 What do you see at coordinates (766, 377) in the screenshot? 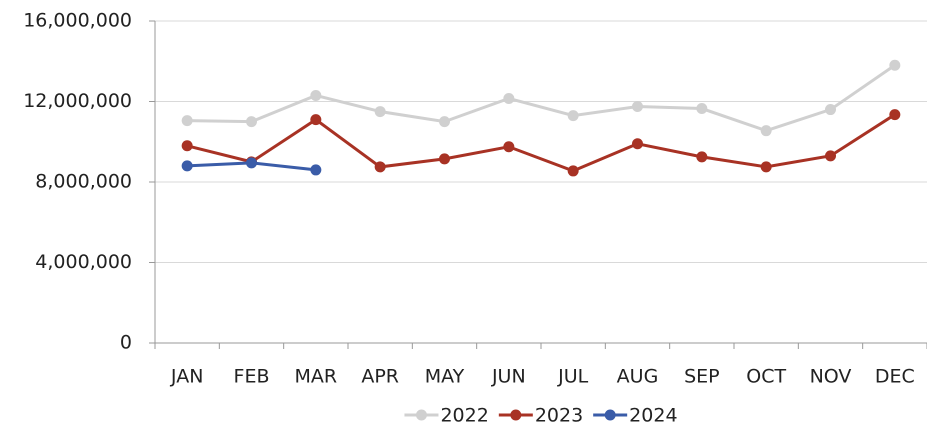
I see `x-tick-label: OCT` at bounding box center [766, 377].